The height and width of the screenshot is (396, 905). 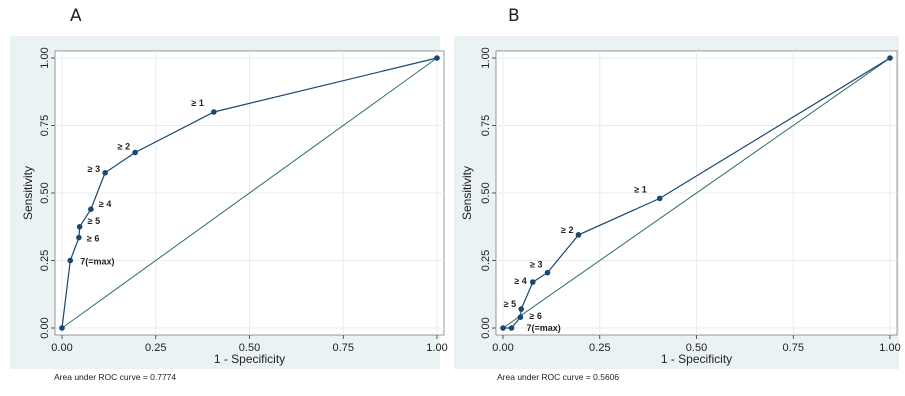 What do you see at coordinates (76, 16) in the screenshot?
I see `panel-a-letter: A` at bounding box center [76, 16].